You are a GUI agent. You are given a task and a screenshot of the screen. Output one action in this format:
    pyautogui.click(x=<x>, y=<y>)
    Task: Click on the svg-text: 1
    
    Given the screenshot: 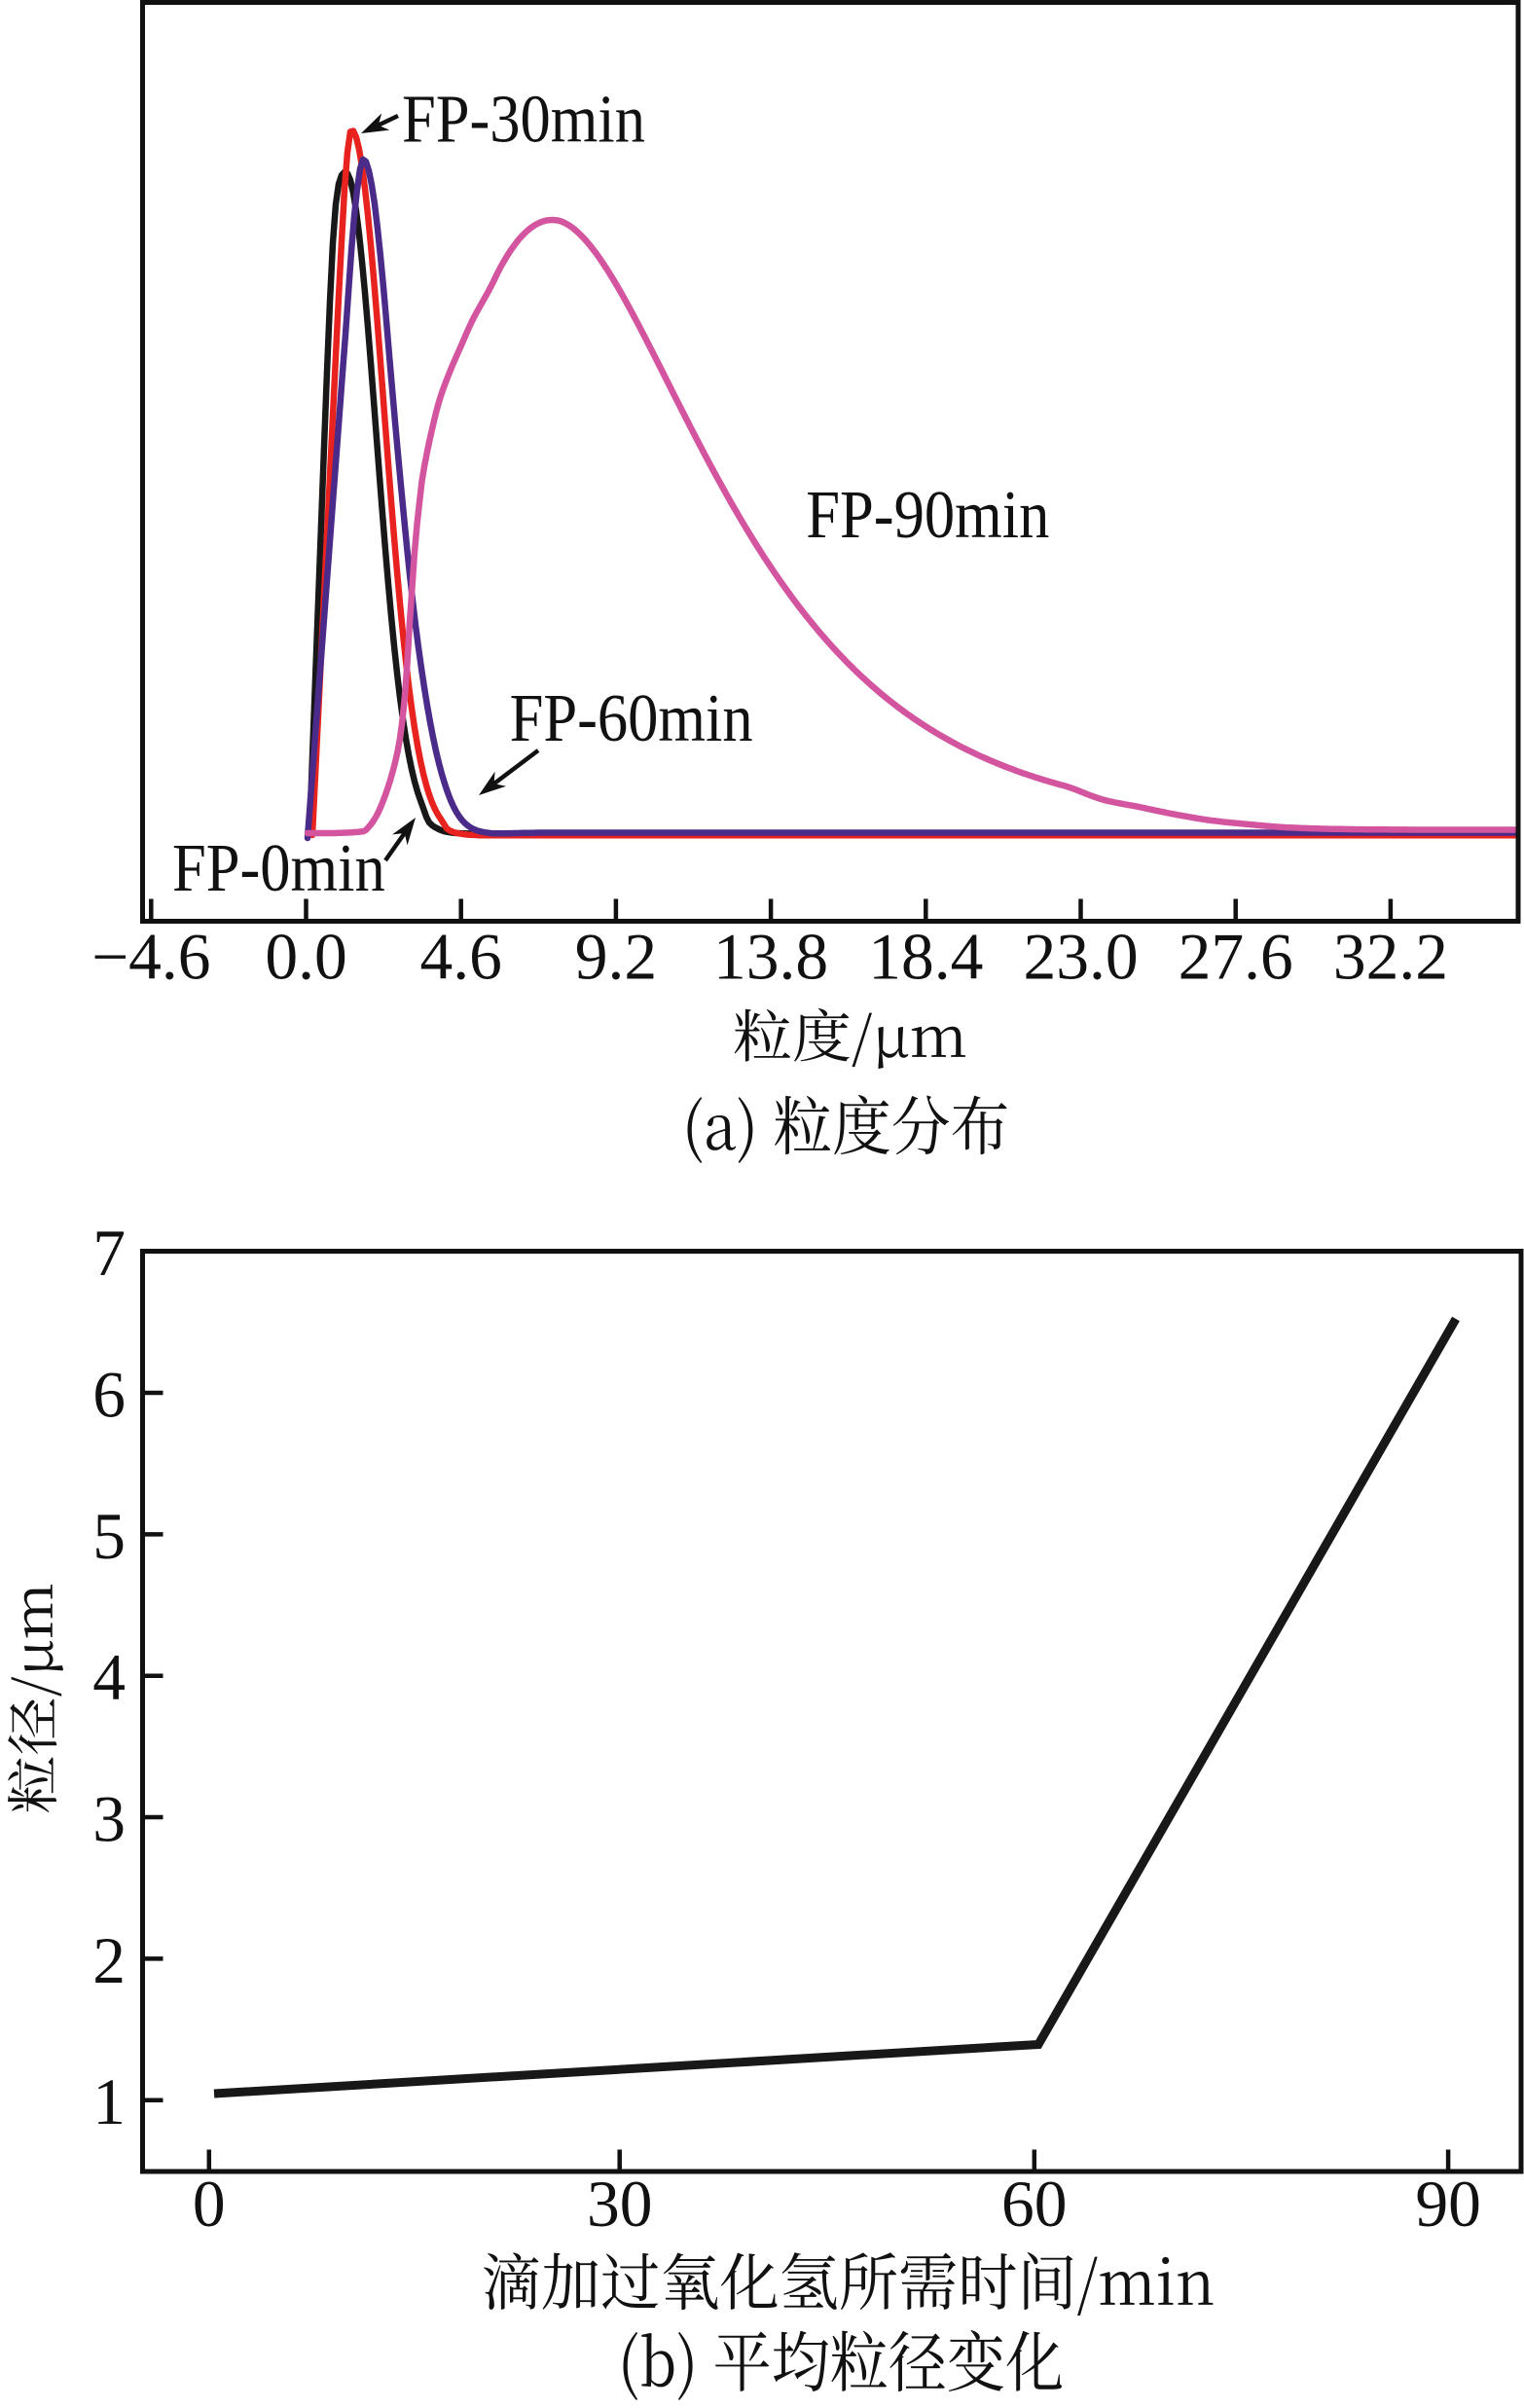 What is the action you would take?
    pyautogui.click(x=109, y=2101)
    